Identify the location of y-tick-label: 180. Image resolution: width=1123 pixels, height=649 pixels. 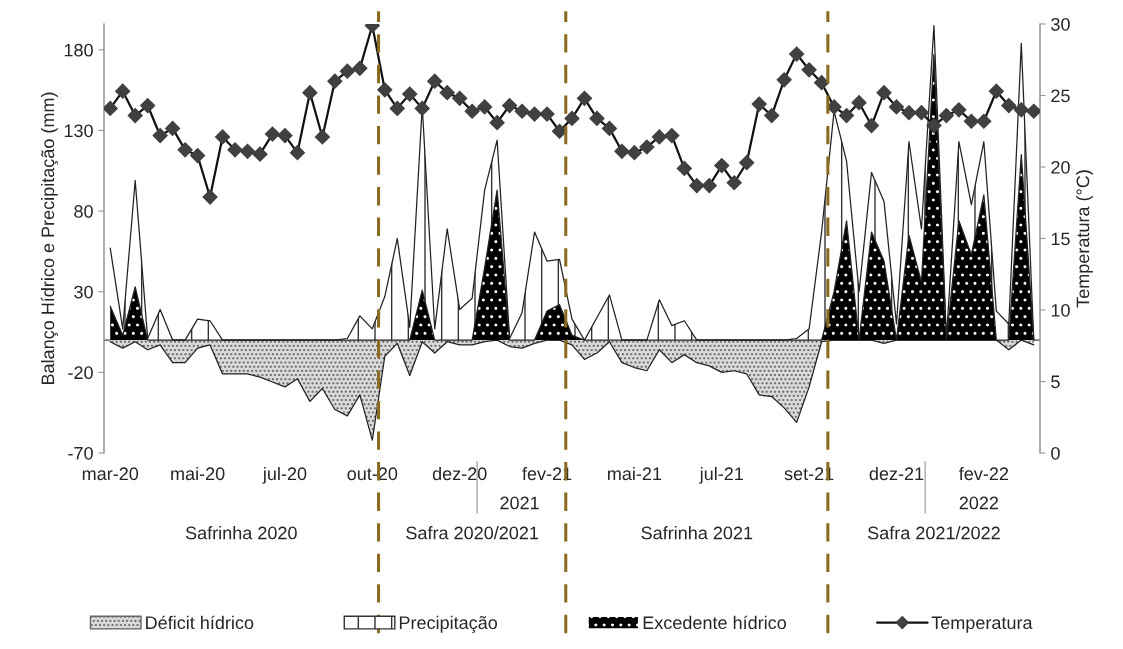
(78, 50).